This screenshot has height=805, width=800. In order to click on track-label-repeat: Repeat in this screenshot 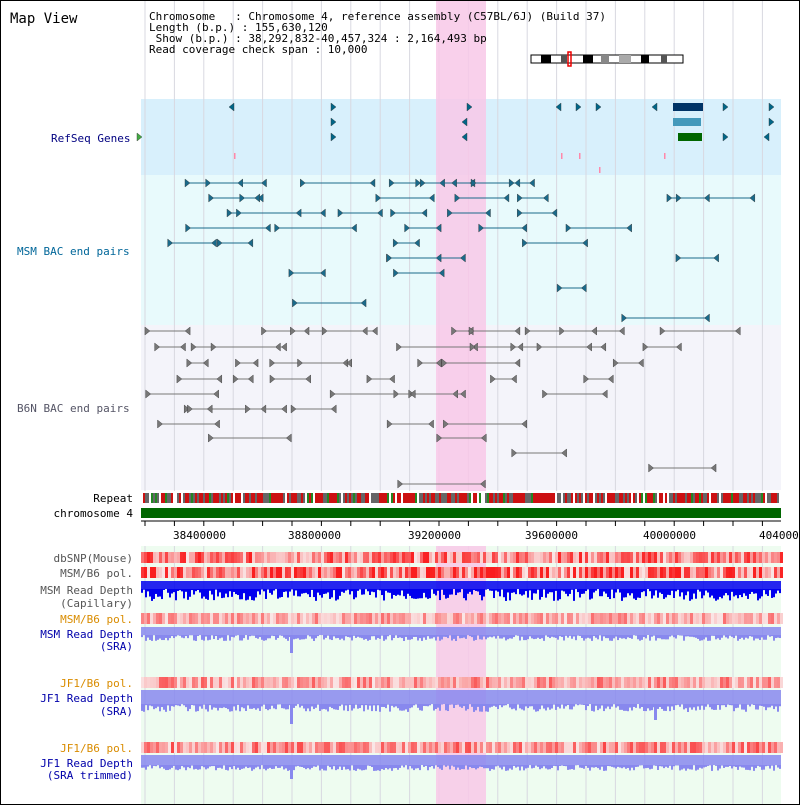, I will do `click(113, 498)`.